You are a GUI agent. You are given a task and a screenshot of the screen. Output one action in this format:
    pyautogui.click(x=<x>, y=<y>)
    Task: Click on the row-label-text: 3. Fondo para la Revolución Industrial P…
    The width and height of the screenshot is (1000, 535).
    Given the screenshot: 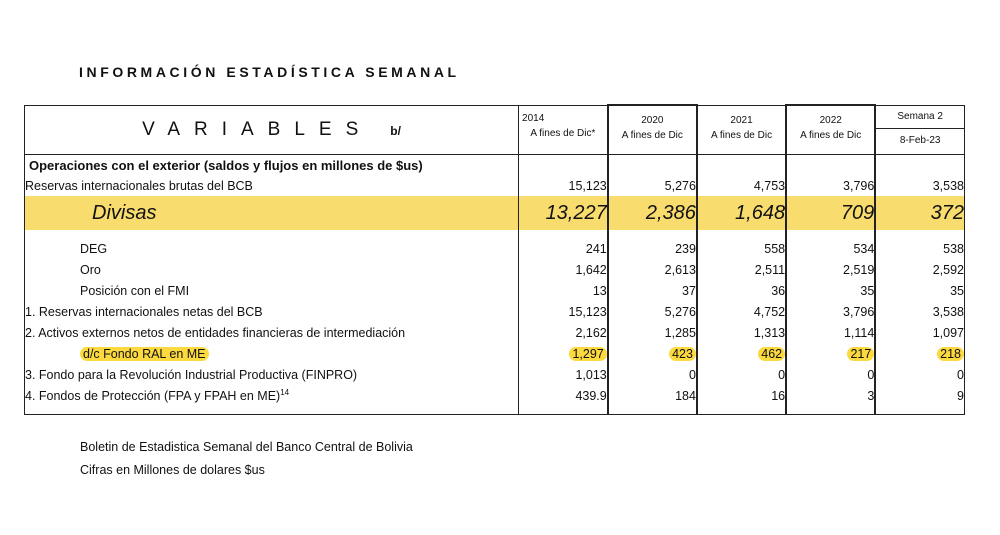 What is the action you would take?
    pyautogui.click(x=191, y=374)
    